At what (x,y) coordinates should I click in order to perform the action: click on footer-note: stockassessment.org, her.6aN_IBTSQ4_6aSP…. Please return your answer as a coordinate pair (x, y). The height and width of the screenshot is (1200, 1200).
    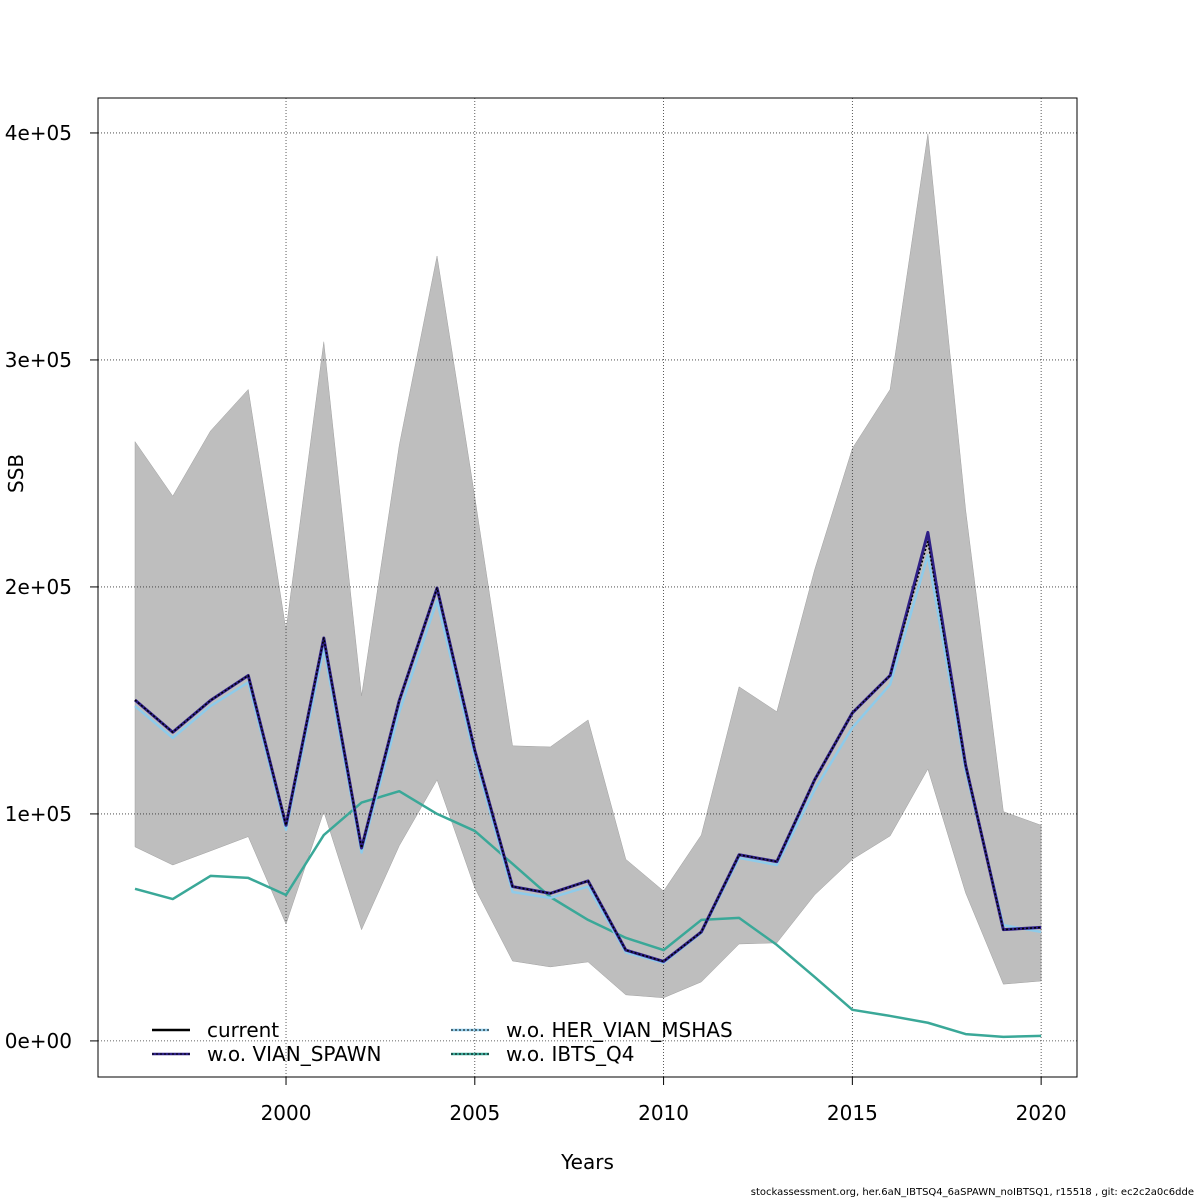
    Looking at the image, I should click on (972, 1192).